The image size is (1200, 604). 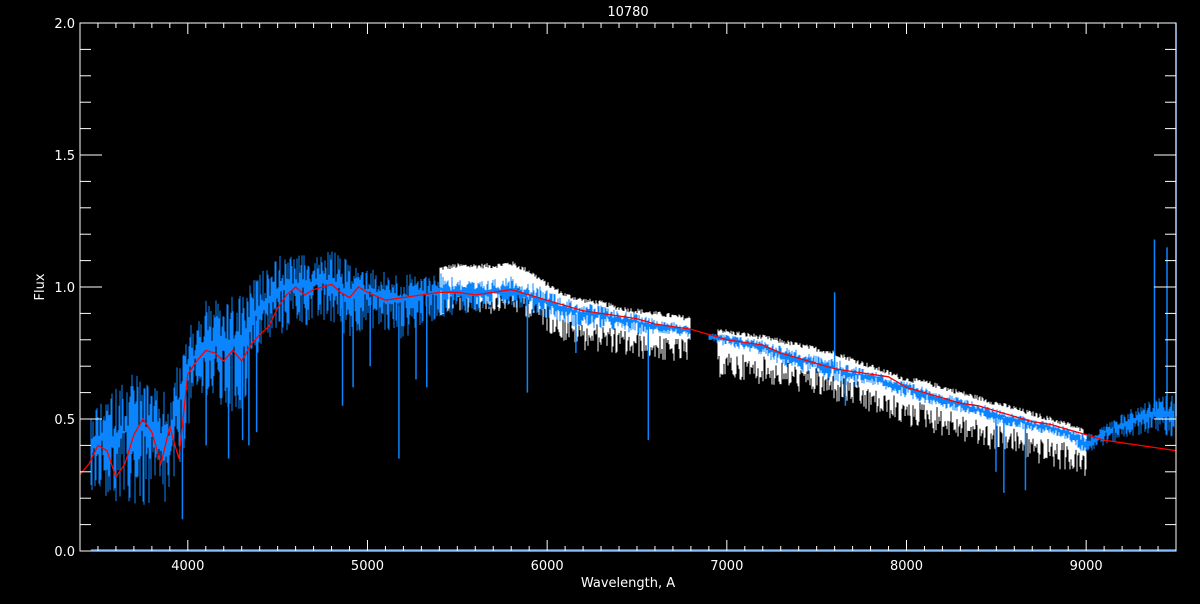 What do you see at coordinates (726, 566) in the screenshot?
I see `x-tick-label: 7000` at bounding box center [726, 566].